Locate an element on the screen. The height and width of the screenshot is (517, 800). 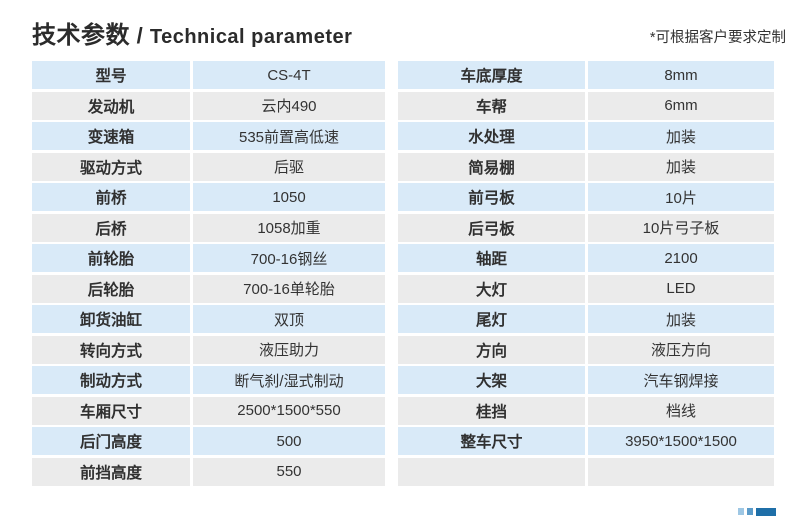
table-row: 转向方式 液压助力 is located at coordinates (208, 349).